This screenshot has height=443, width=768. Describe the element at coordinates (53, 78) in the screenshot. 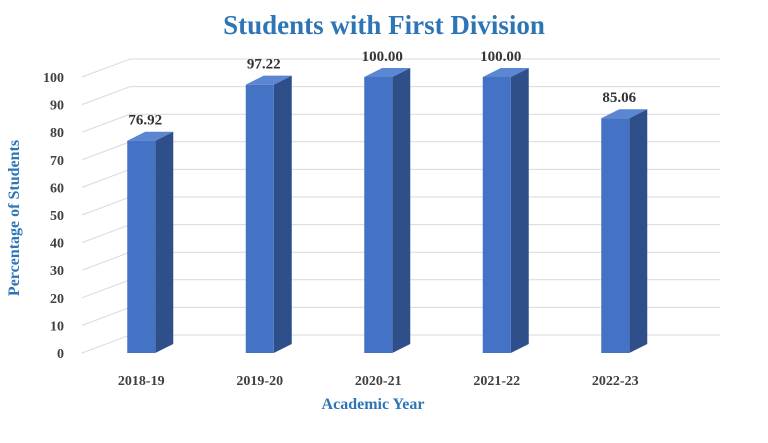

I see `y-tick-label: 100` at that location.